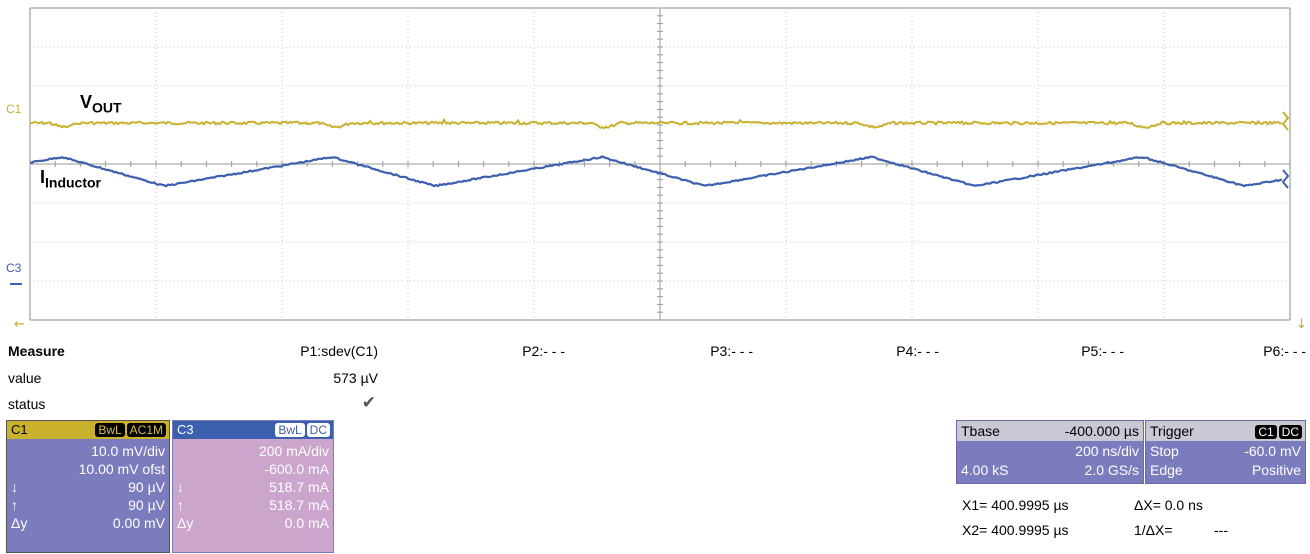 This screenshot has height=554, width=1310. What do you see at coordinates (656, 171) in the screenshot?
I see `trace-c3-inductor-current` at bounding box center [656, 171].